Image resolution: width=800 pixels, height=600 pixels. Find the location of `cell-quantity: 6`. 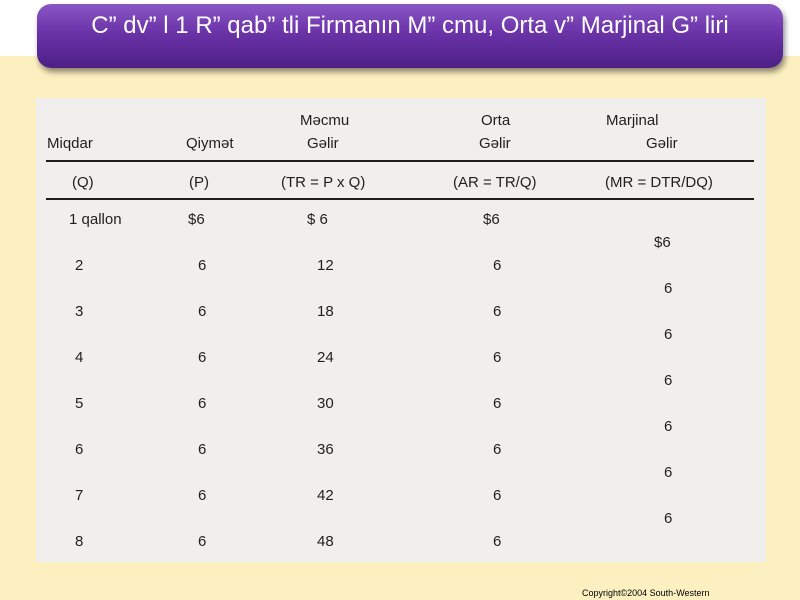

cell-quantity: 6 is located at coordinates (79, 449).